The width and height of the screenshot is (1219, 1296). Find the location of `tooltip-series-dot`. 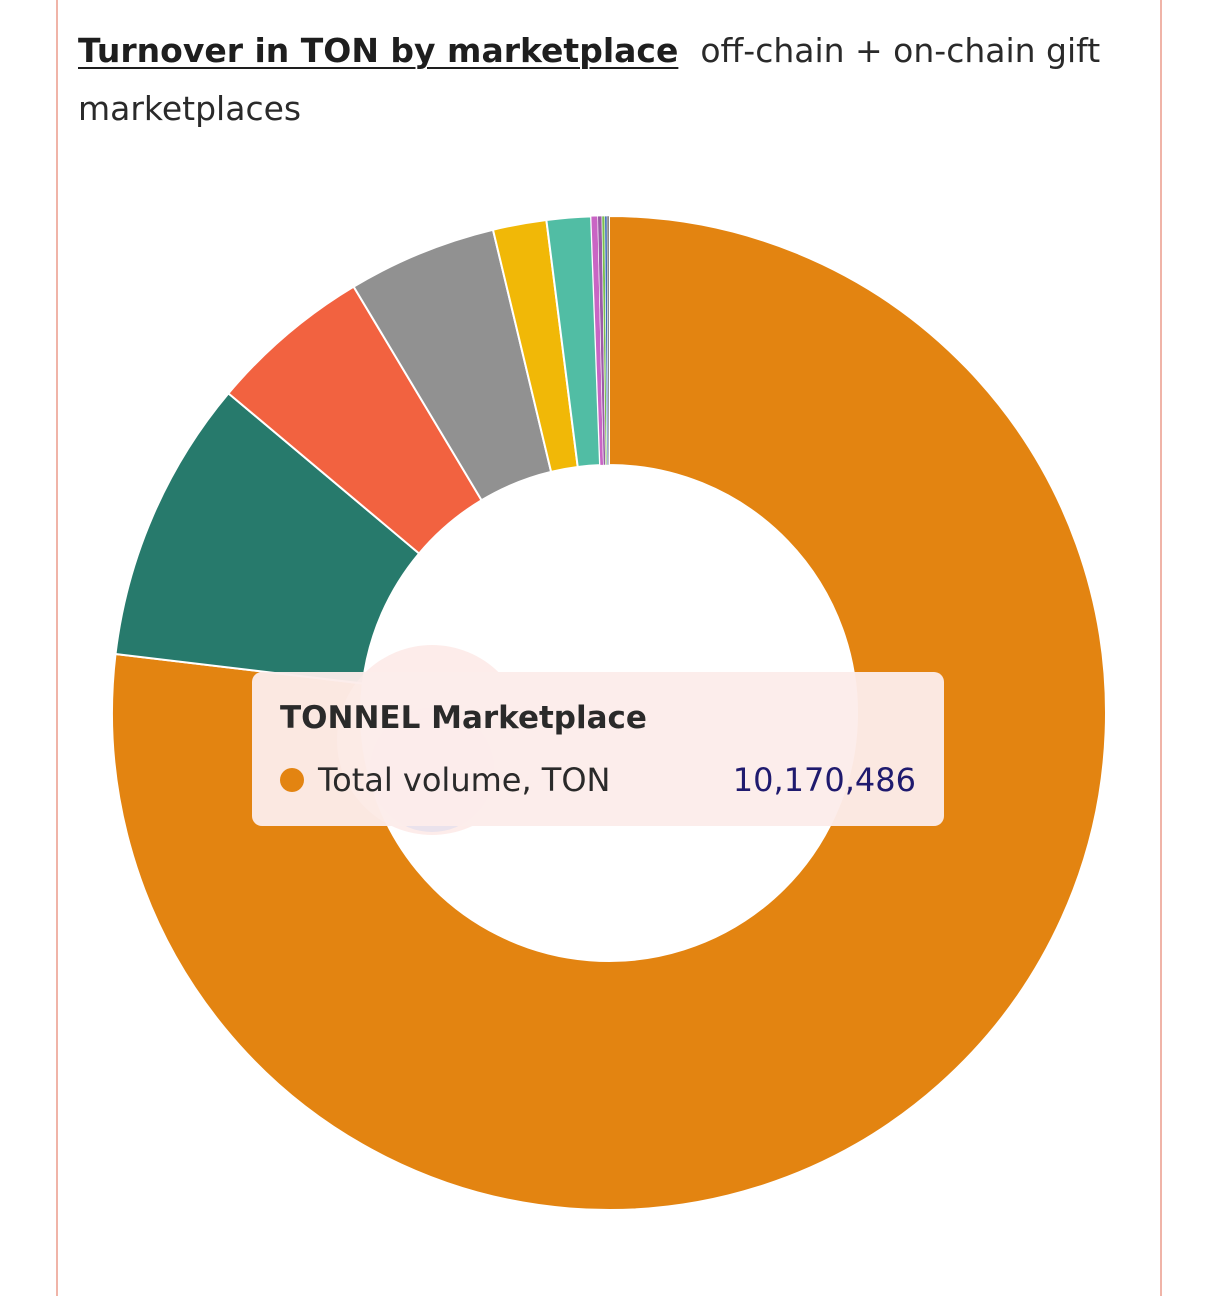

tooltip-series-dot is located at coordinates (292, 780).